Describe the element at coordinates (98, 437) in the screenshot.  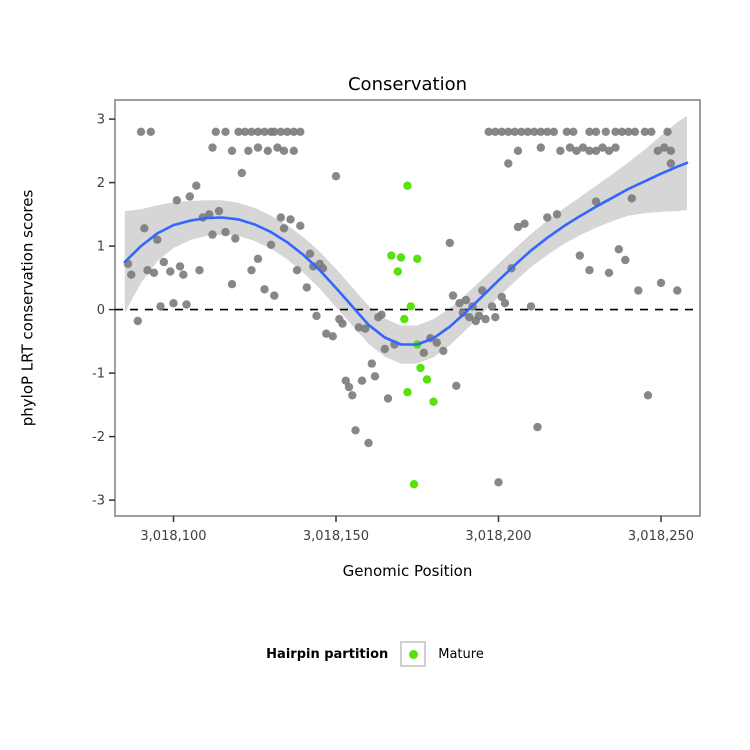
I see `y-tick-label: -2` at that location.